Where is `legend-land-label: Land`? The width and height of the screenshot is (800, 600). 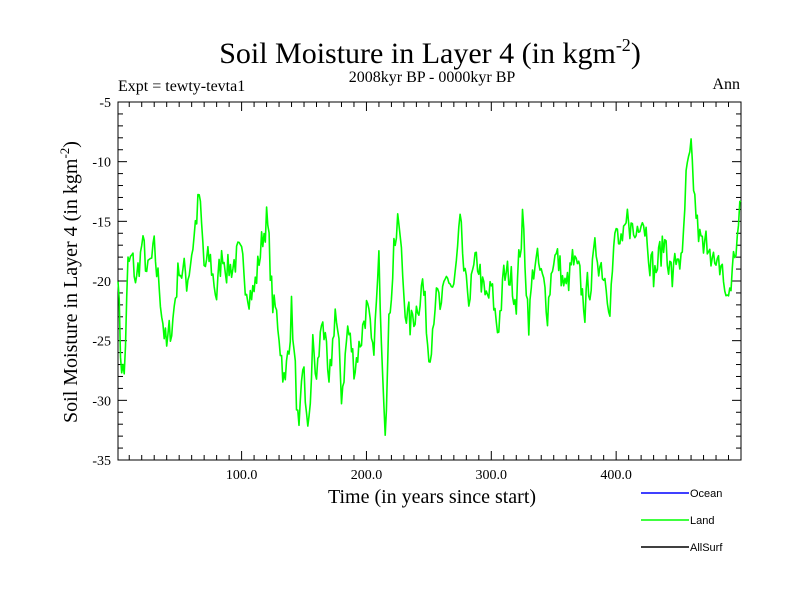
legend-land-label: Land is located at coordinates (702, 521).